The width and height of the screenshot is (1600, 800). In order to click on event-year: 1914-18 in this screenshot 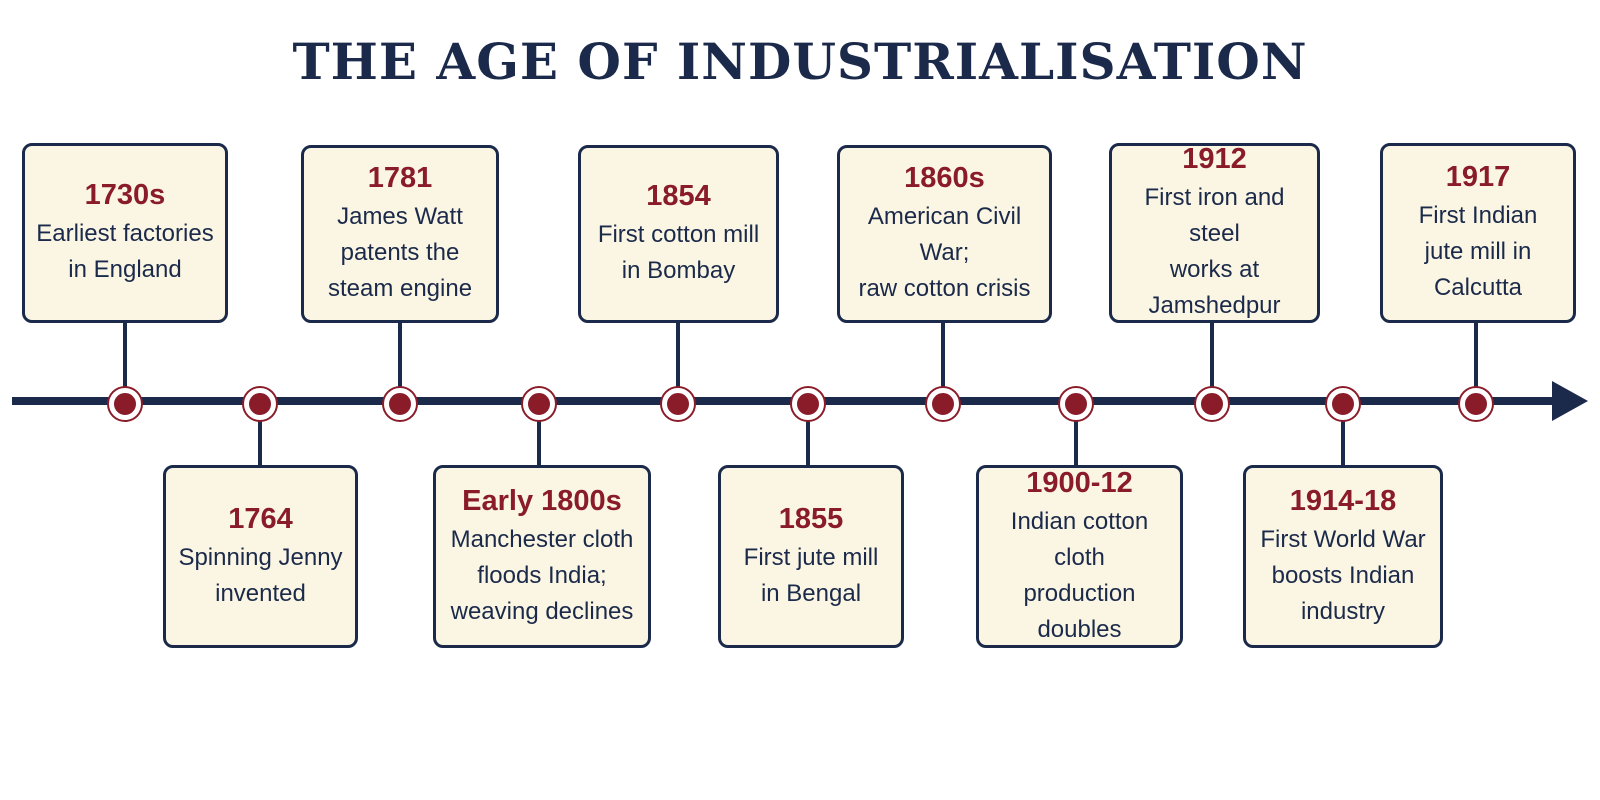, I will do `click(1343, 500)`.